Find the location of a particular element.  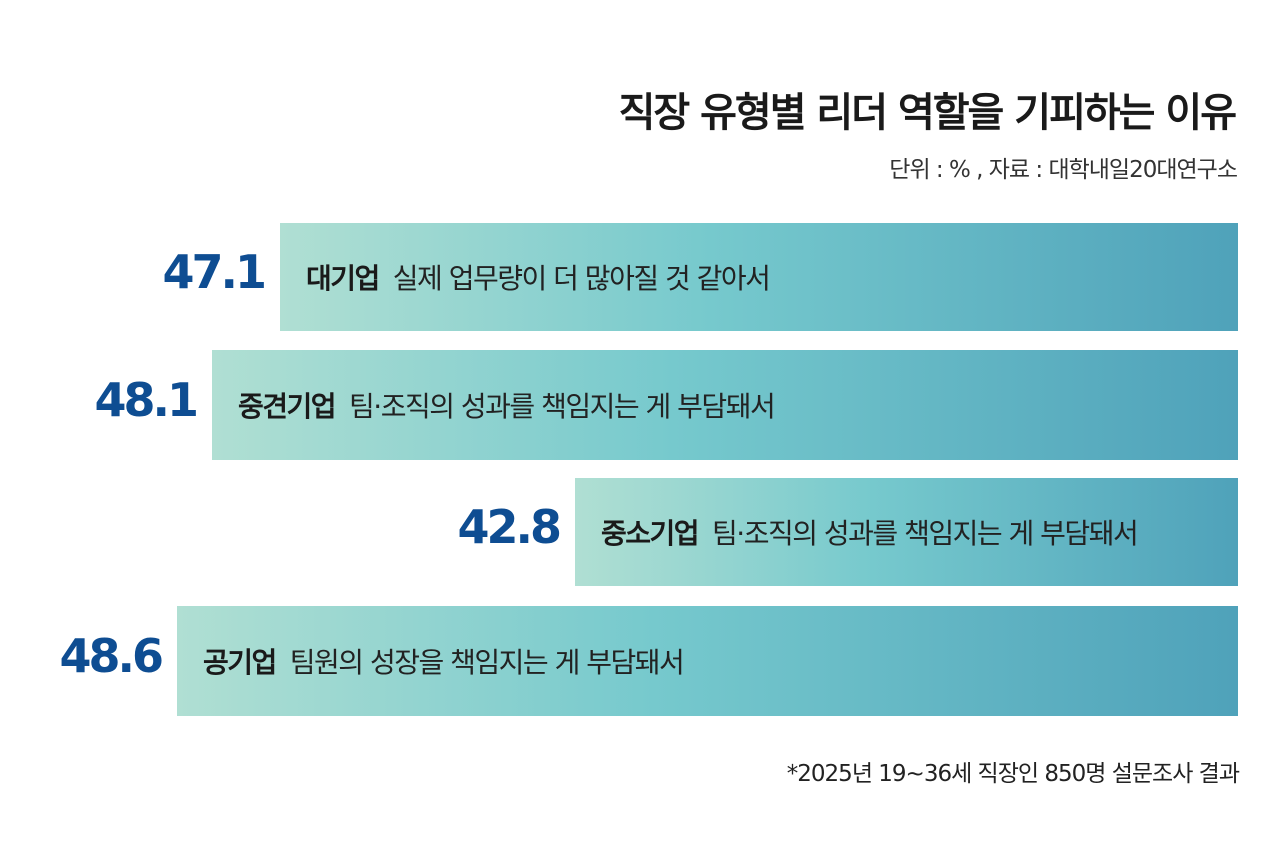

bar-label: 공기업 팀원의 성장을 책임지는 게 부담돼서 is located at coordinates (444, 661).